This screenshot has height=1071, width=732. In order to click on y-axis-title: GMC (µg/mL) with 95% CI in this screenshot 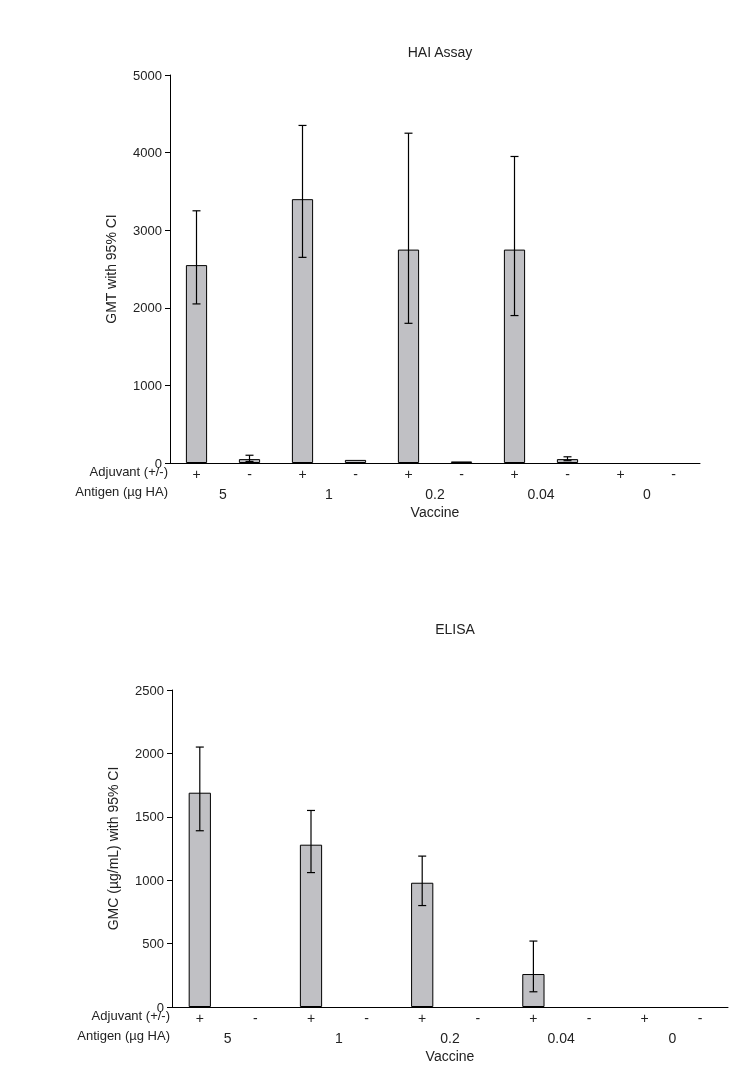, I will do `click(113, 848)`.